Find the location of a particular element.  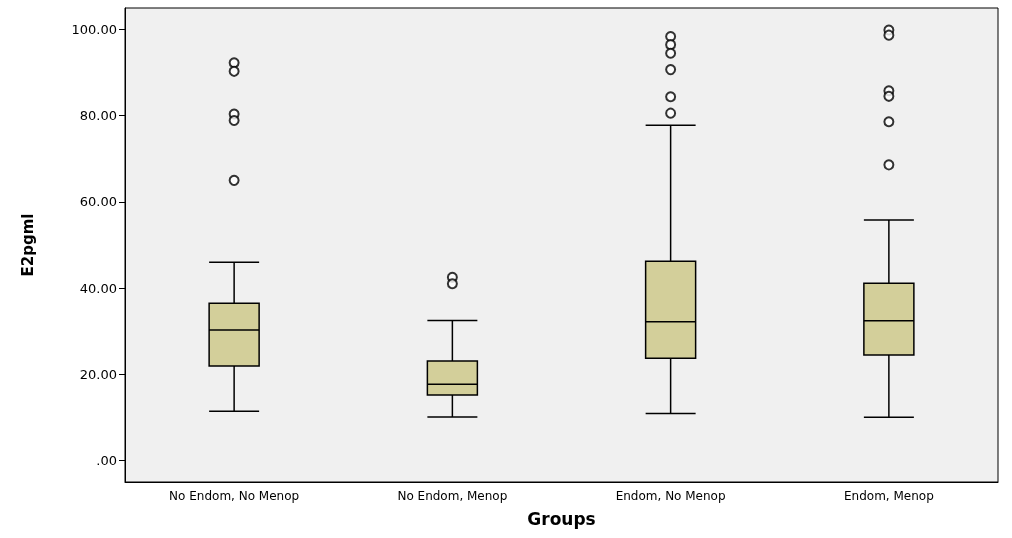

y-tick-label: 60.00 is located at coordinates (98, 202).